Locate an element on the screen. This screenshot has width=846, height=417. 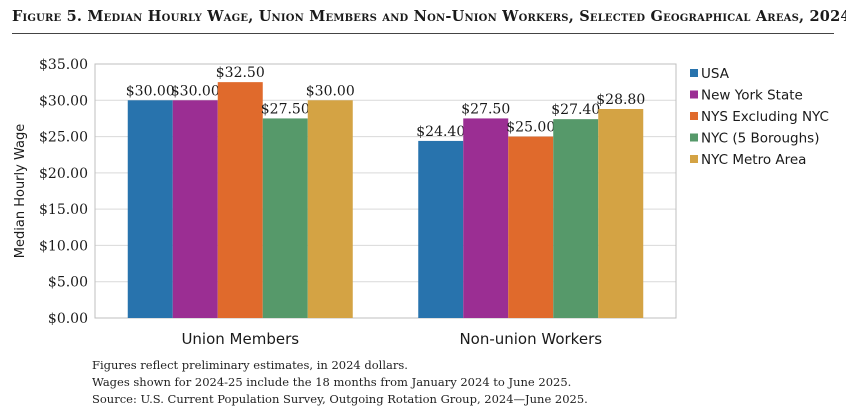
x-category-label: Union Members is located at coordinates (240, 339).